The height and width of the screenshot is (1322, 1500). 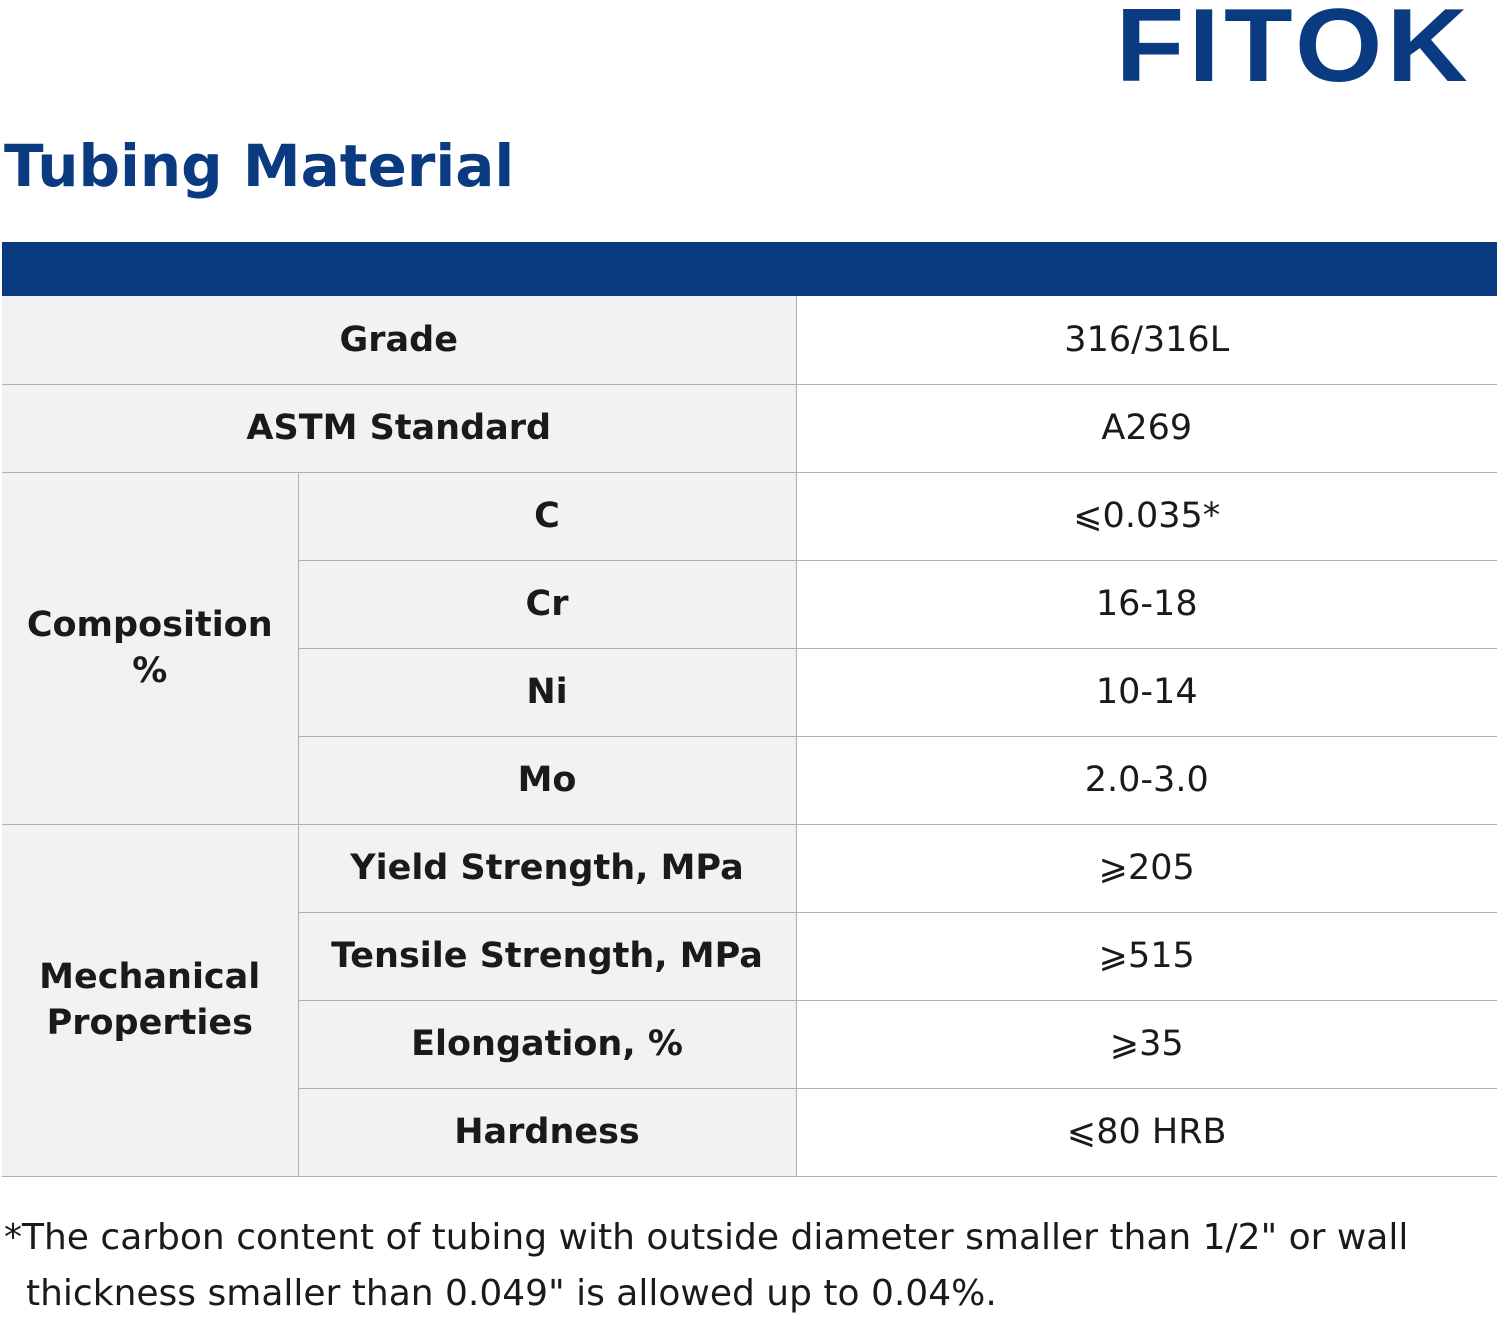 I want to click on astm-standard-value: A269, so click(x=1146, y=428).